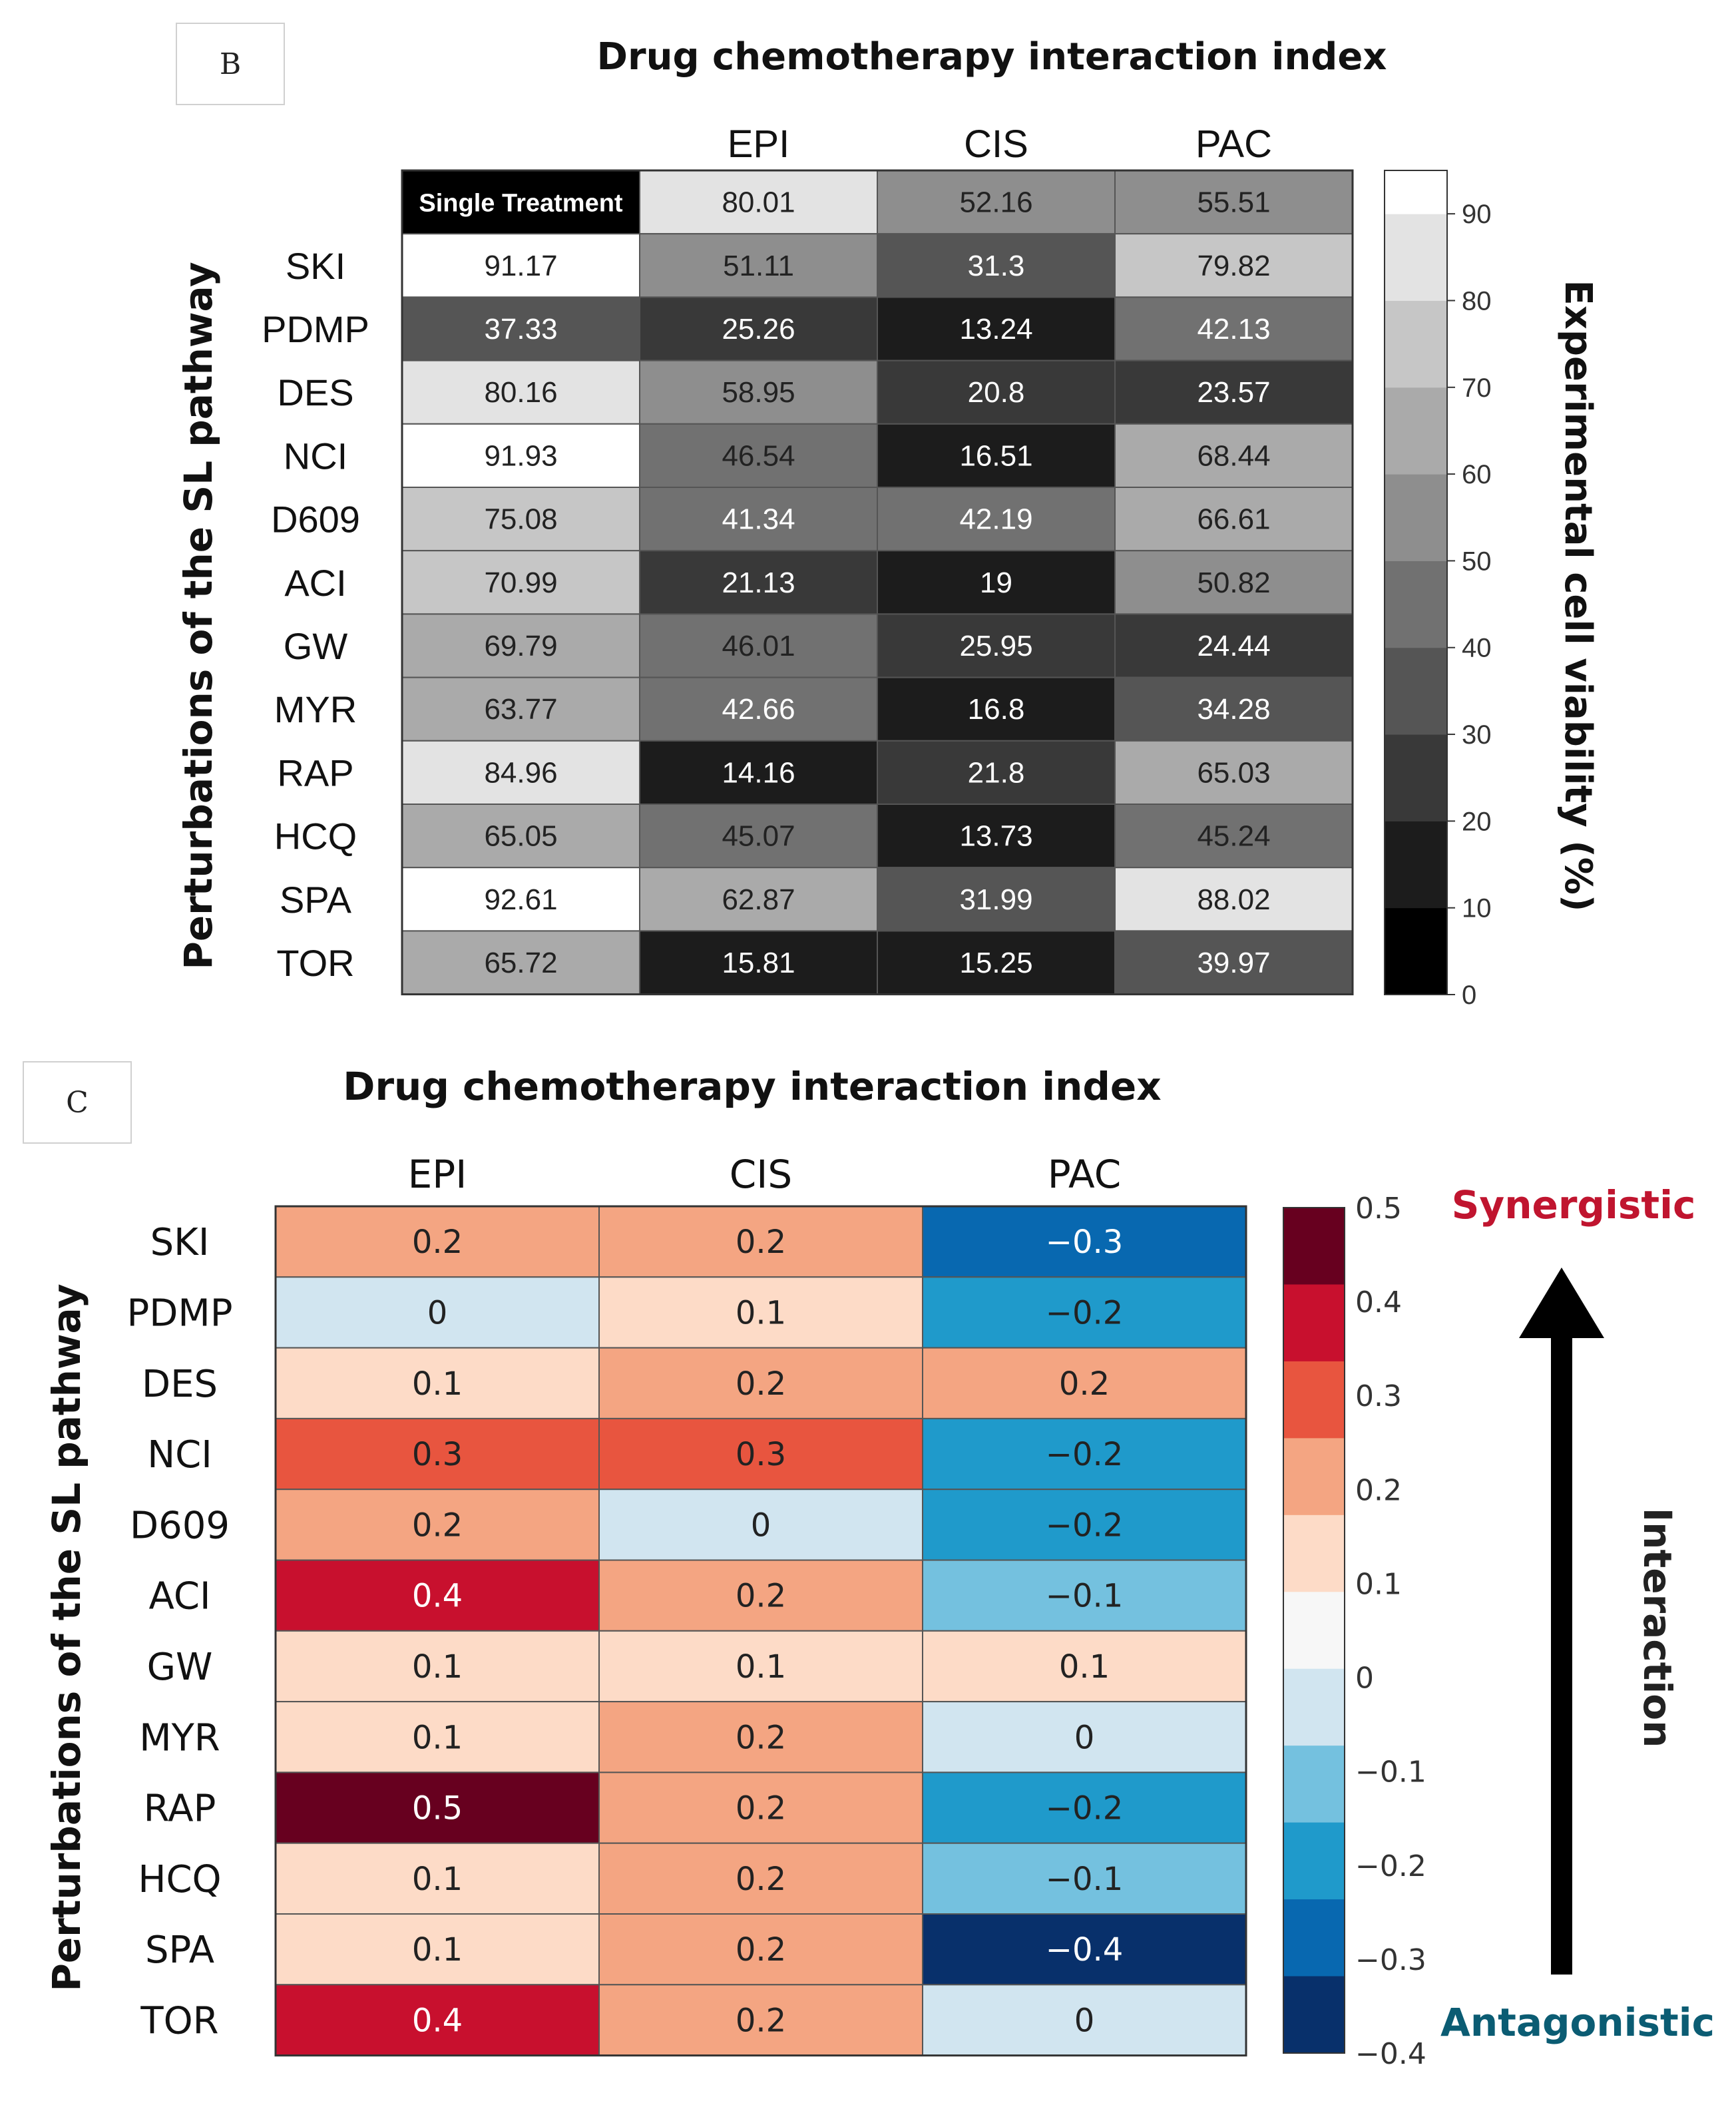 This screenshot has width=1736, height=2109. I want to click on panel-b-cell-value: 16.51, so click(995, 456).